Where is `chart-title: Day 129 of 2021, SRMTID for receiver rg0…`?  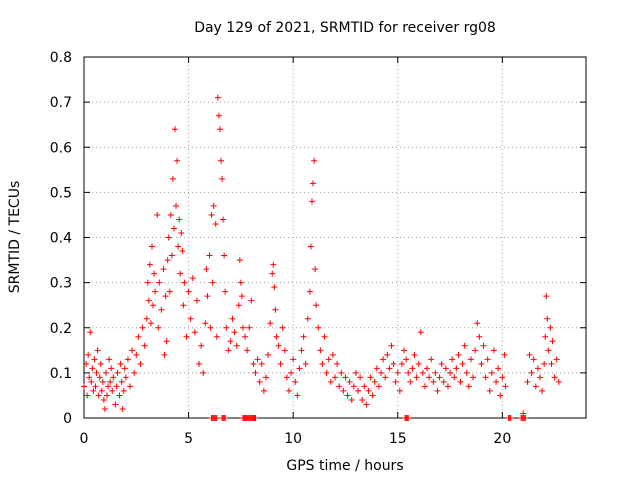 chart-title: Day 129 of 2021, SRMTID for receiver rg0… is located at coordinates (345, 28).